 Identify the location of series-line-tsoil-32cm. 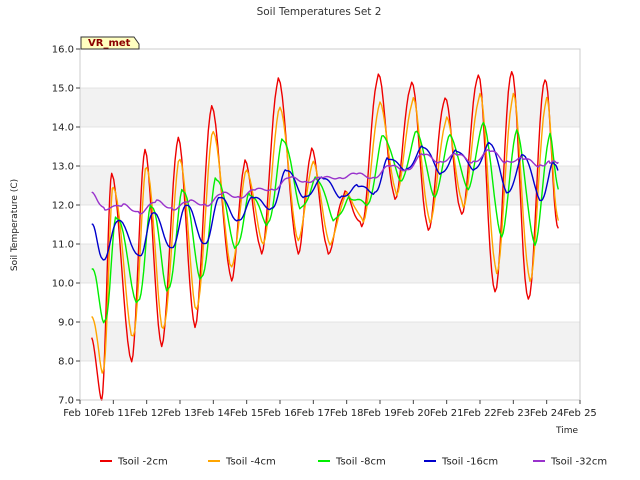
(325, 181).